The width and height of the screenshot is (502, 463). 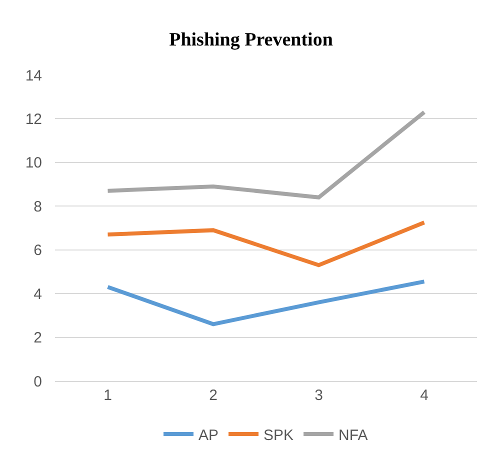 What do you see at coordinates (38, 294) in the screenshot?
I see `y-tick-label: 4` at bounding box center [38, 294].